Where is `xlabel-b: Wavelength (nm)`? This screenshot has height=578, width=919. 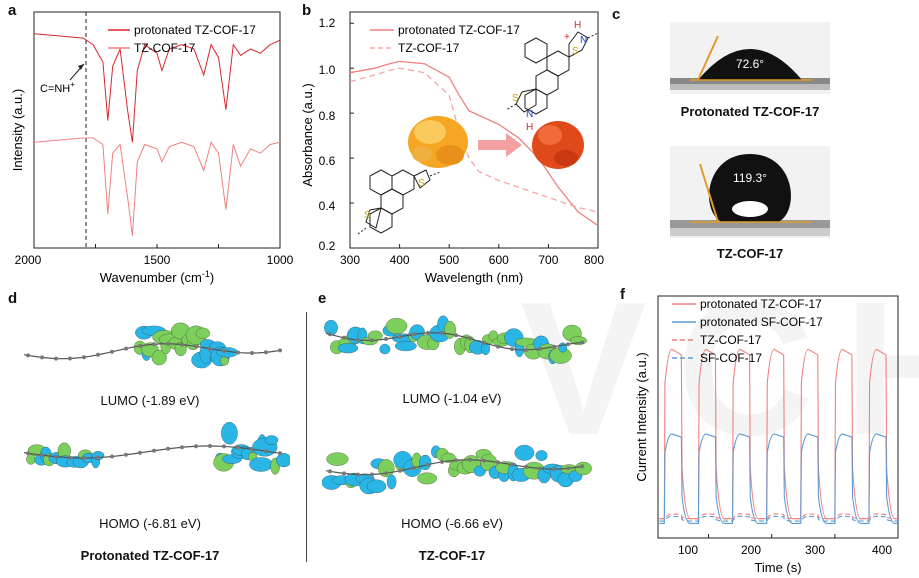 xlabel-b: Wavelength (nm) is located at coordinates (474, 277).